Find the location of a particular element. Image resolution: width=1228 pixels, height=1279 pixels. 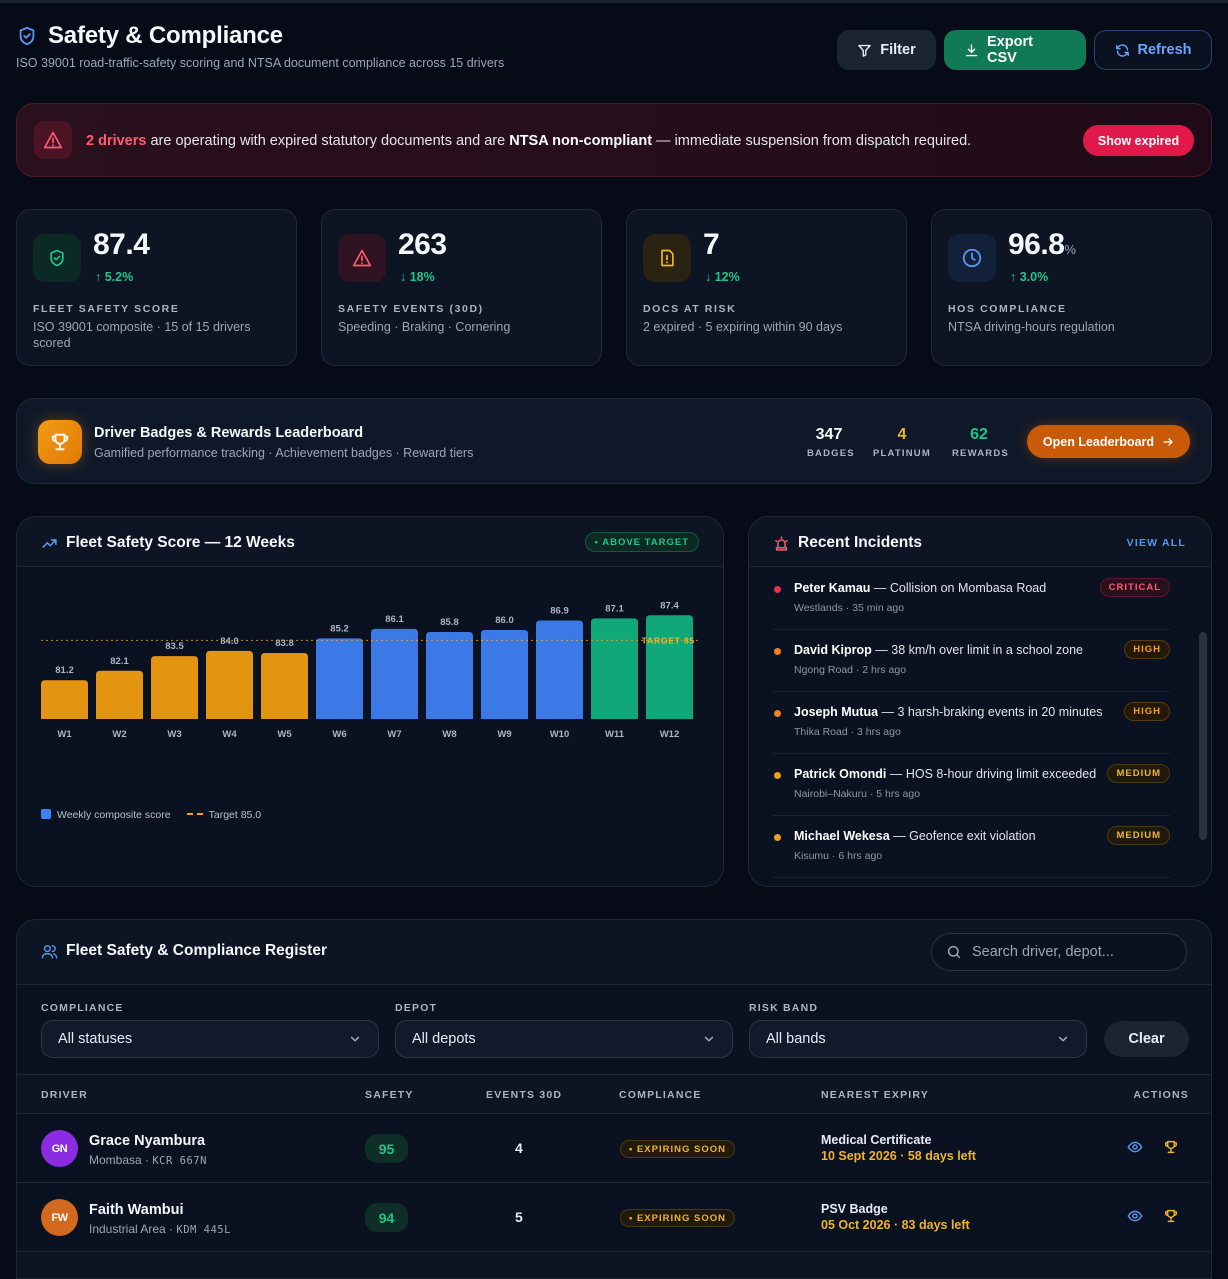

incident-meta: Thika Road · 3 hrs ago is located at coordinates (847, 732).